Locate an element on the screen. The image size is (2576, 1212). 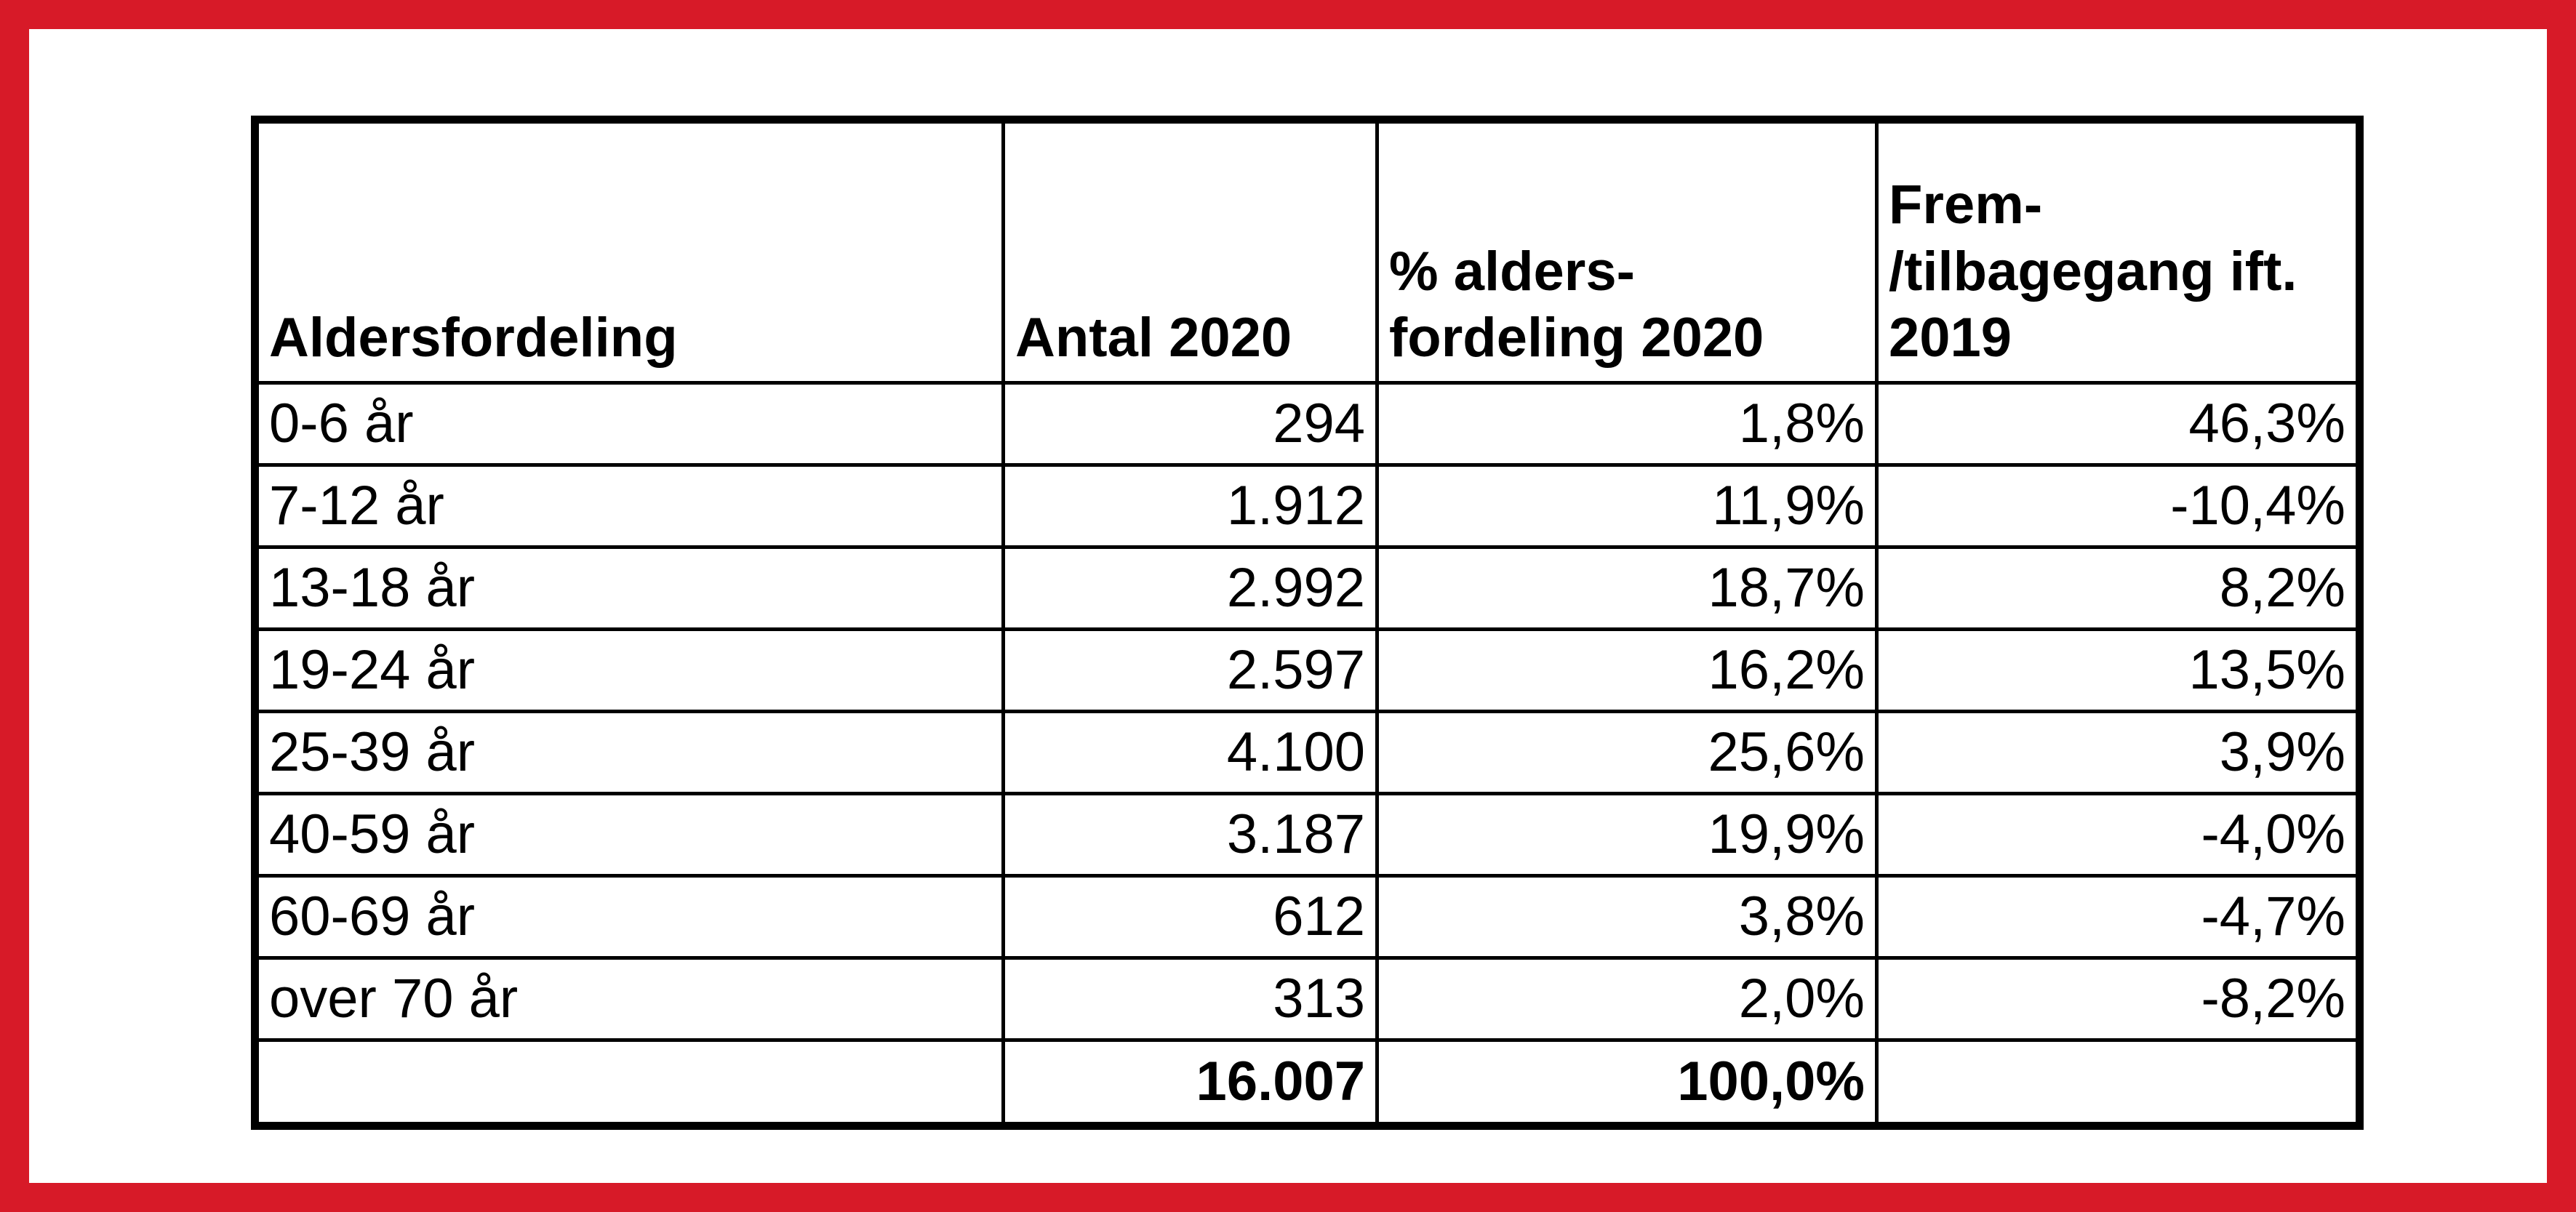
count-cell: 612 is located at coordinates (1190, 917).